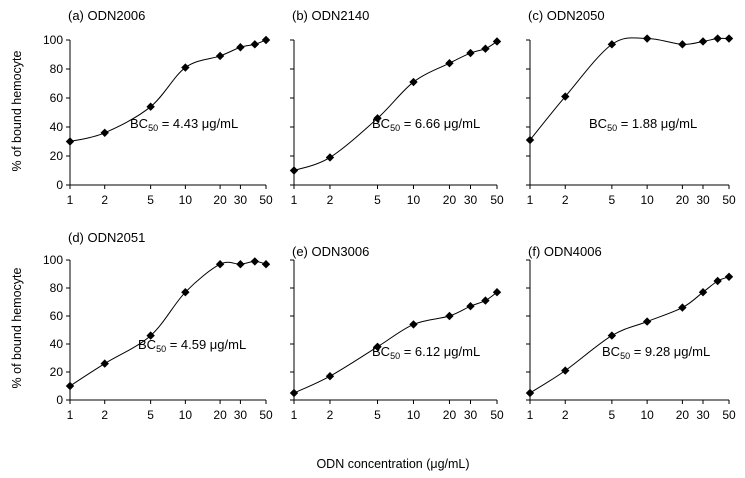 The width and height of the screenshot is (745, 478). I want to click on x-tick-label-e: 2, so click(330, 415).